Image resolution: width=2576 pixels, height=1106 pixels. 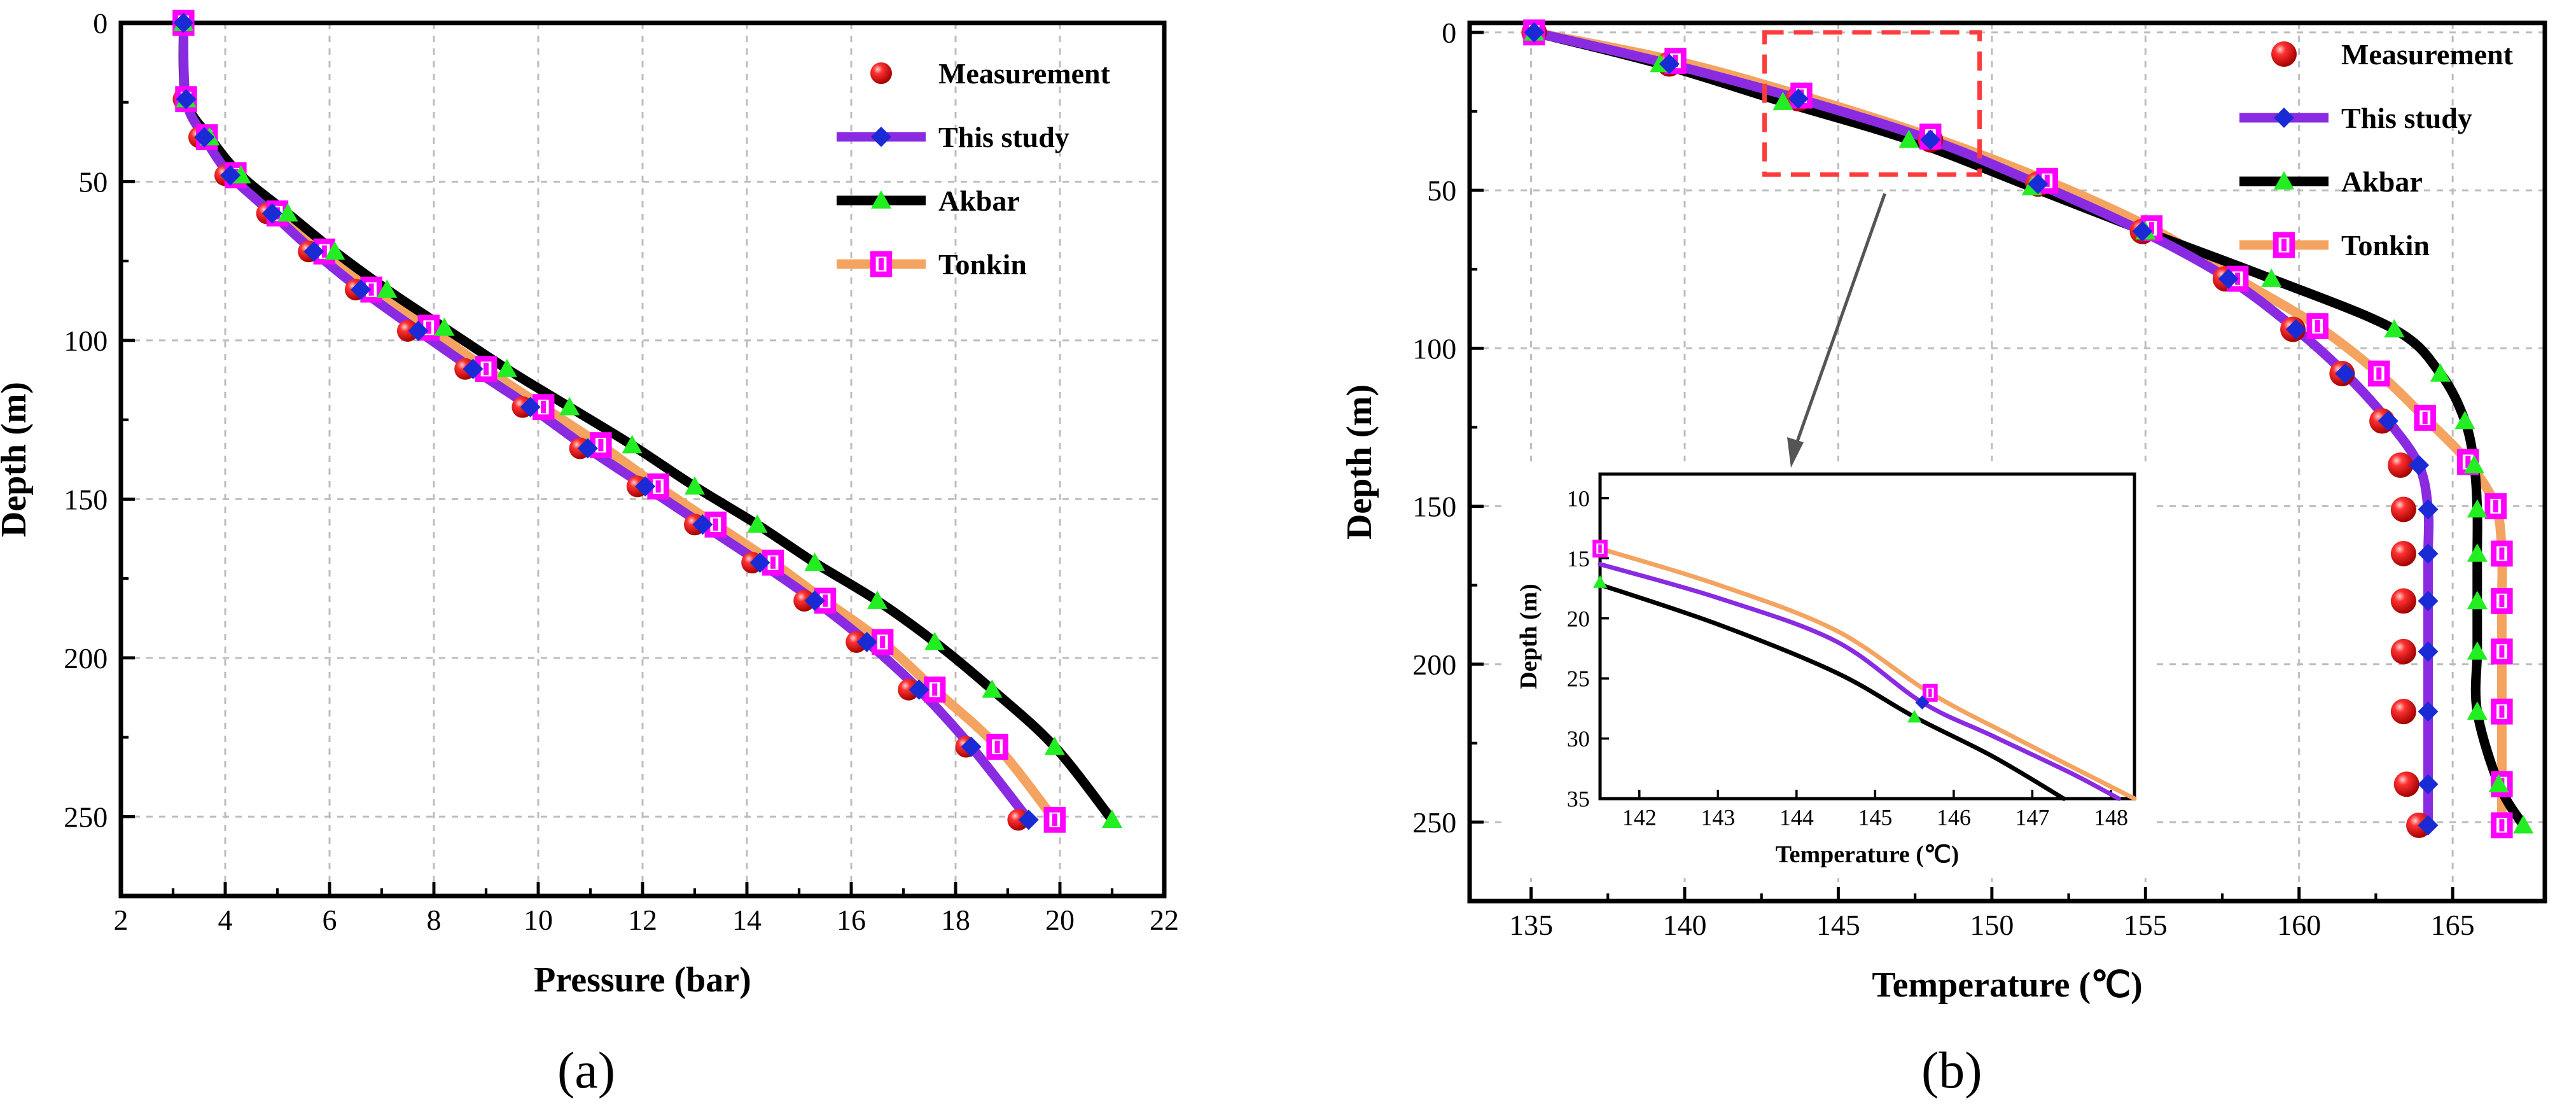 I want to click on x-tick-label: 20, so click(x=1060, y=920).